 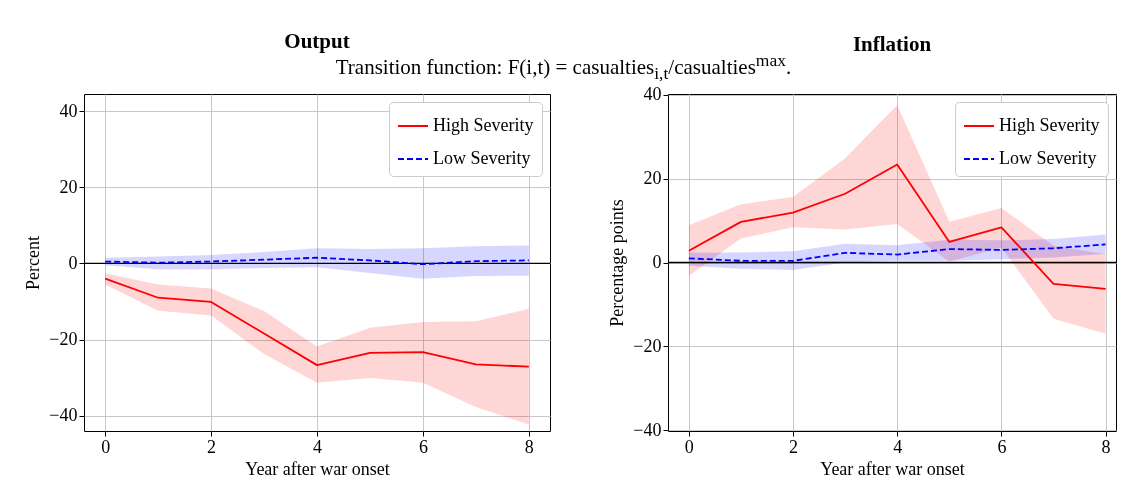 What do you see at coordinates (563, 67) in the screenshot?
I see `chart-subtitle: Transition function: F(i,t) = casualties$_{i,t}$/casualties$^{max}$.` at bounding box center [563, 67].